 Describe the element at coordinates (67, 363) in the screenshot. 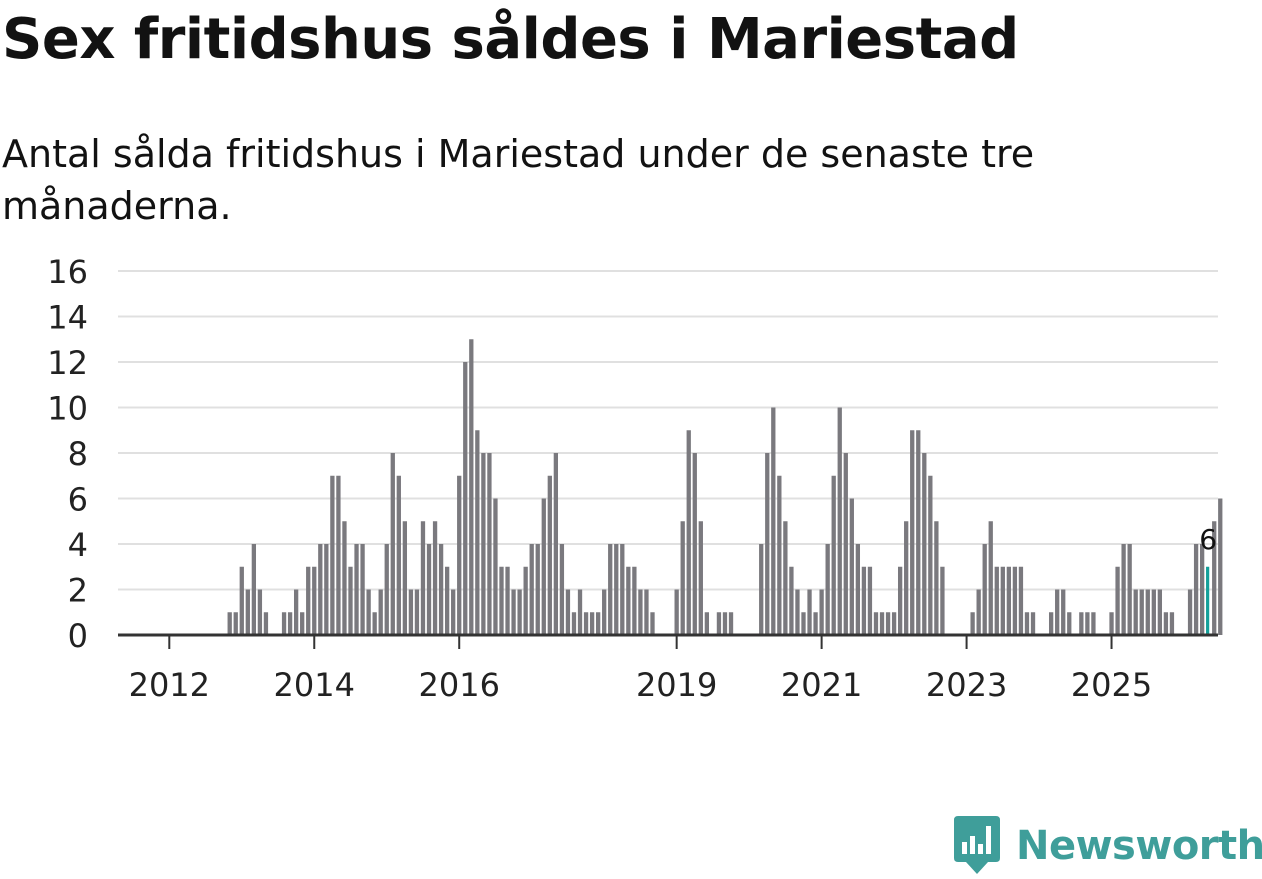

I see `y-tick-label: 12` at that location.